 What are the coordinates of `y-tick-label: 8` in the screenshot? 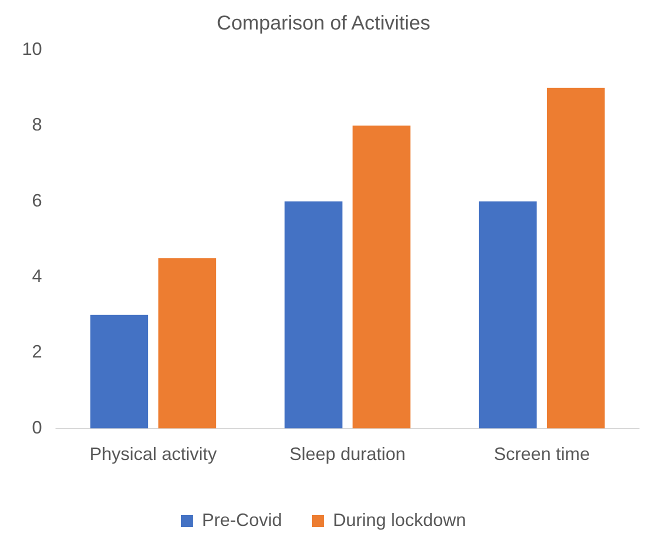 It's located at (37, 124).